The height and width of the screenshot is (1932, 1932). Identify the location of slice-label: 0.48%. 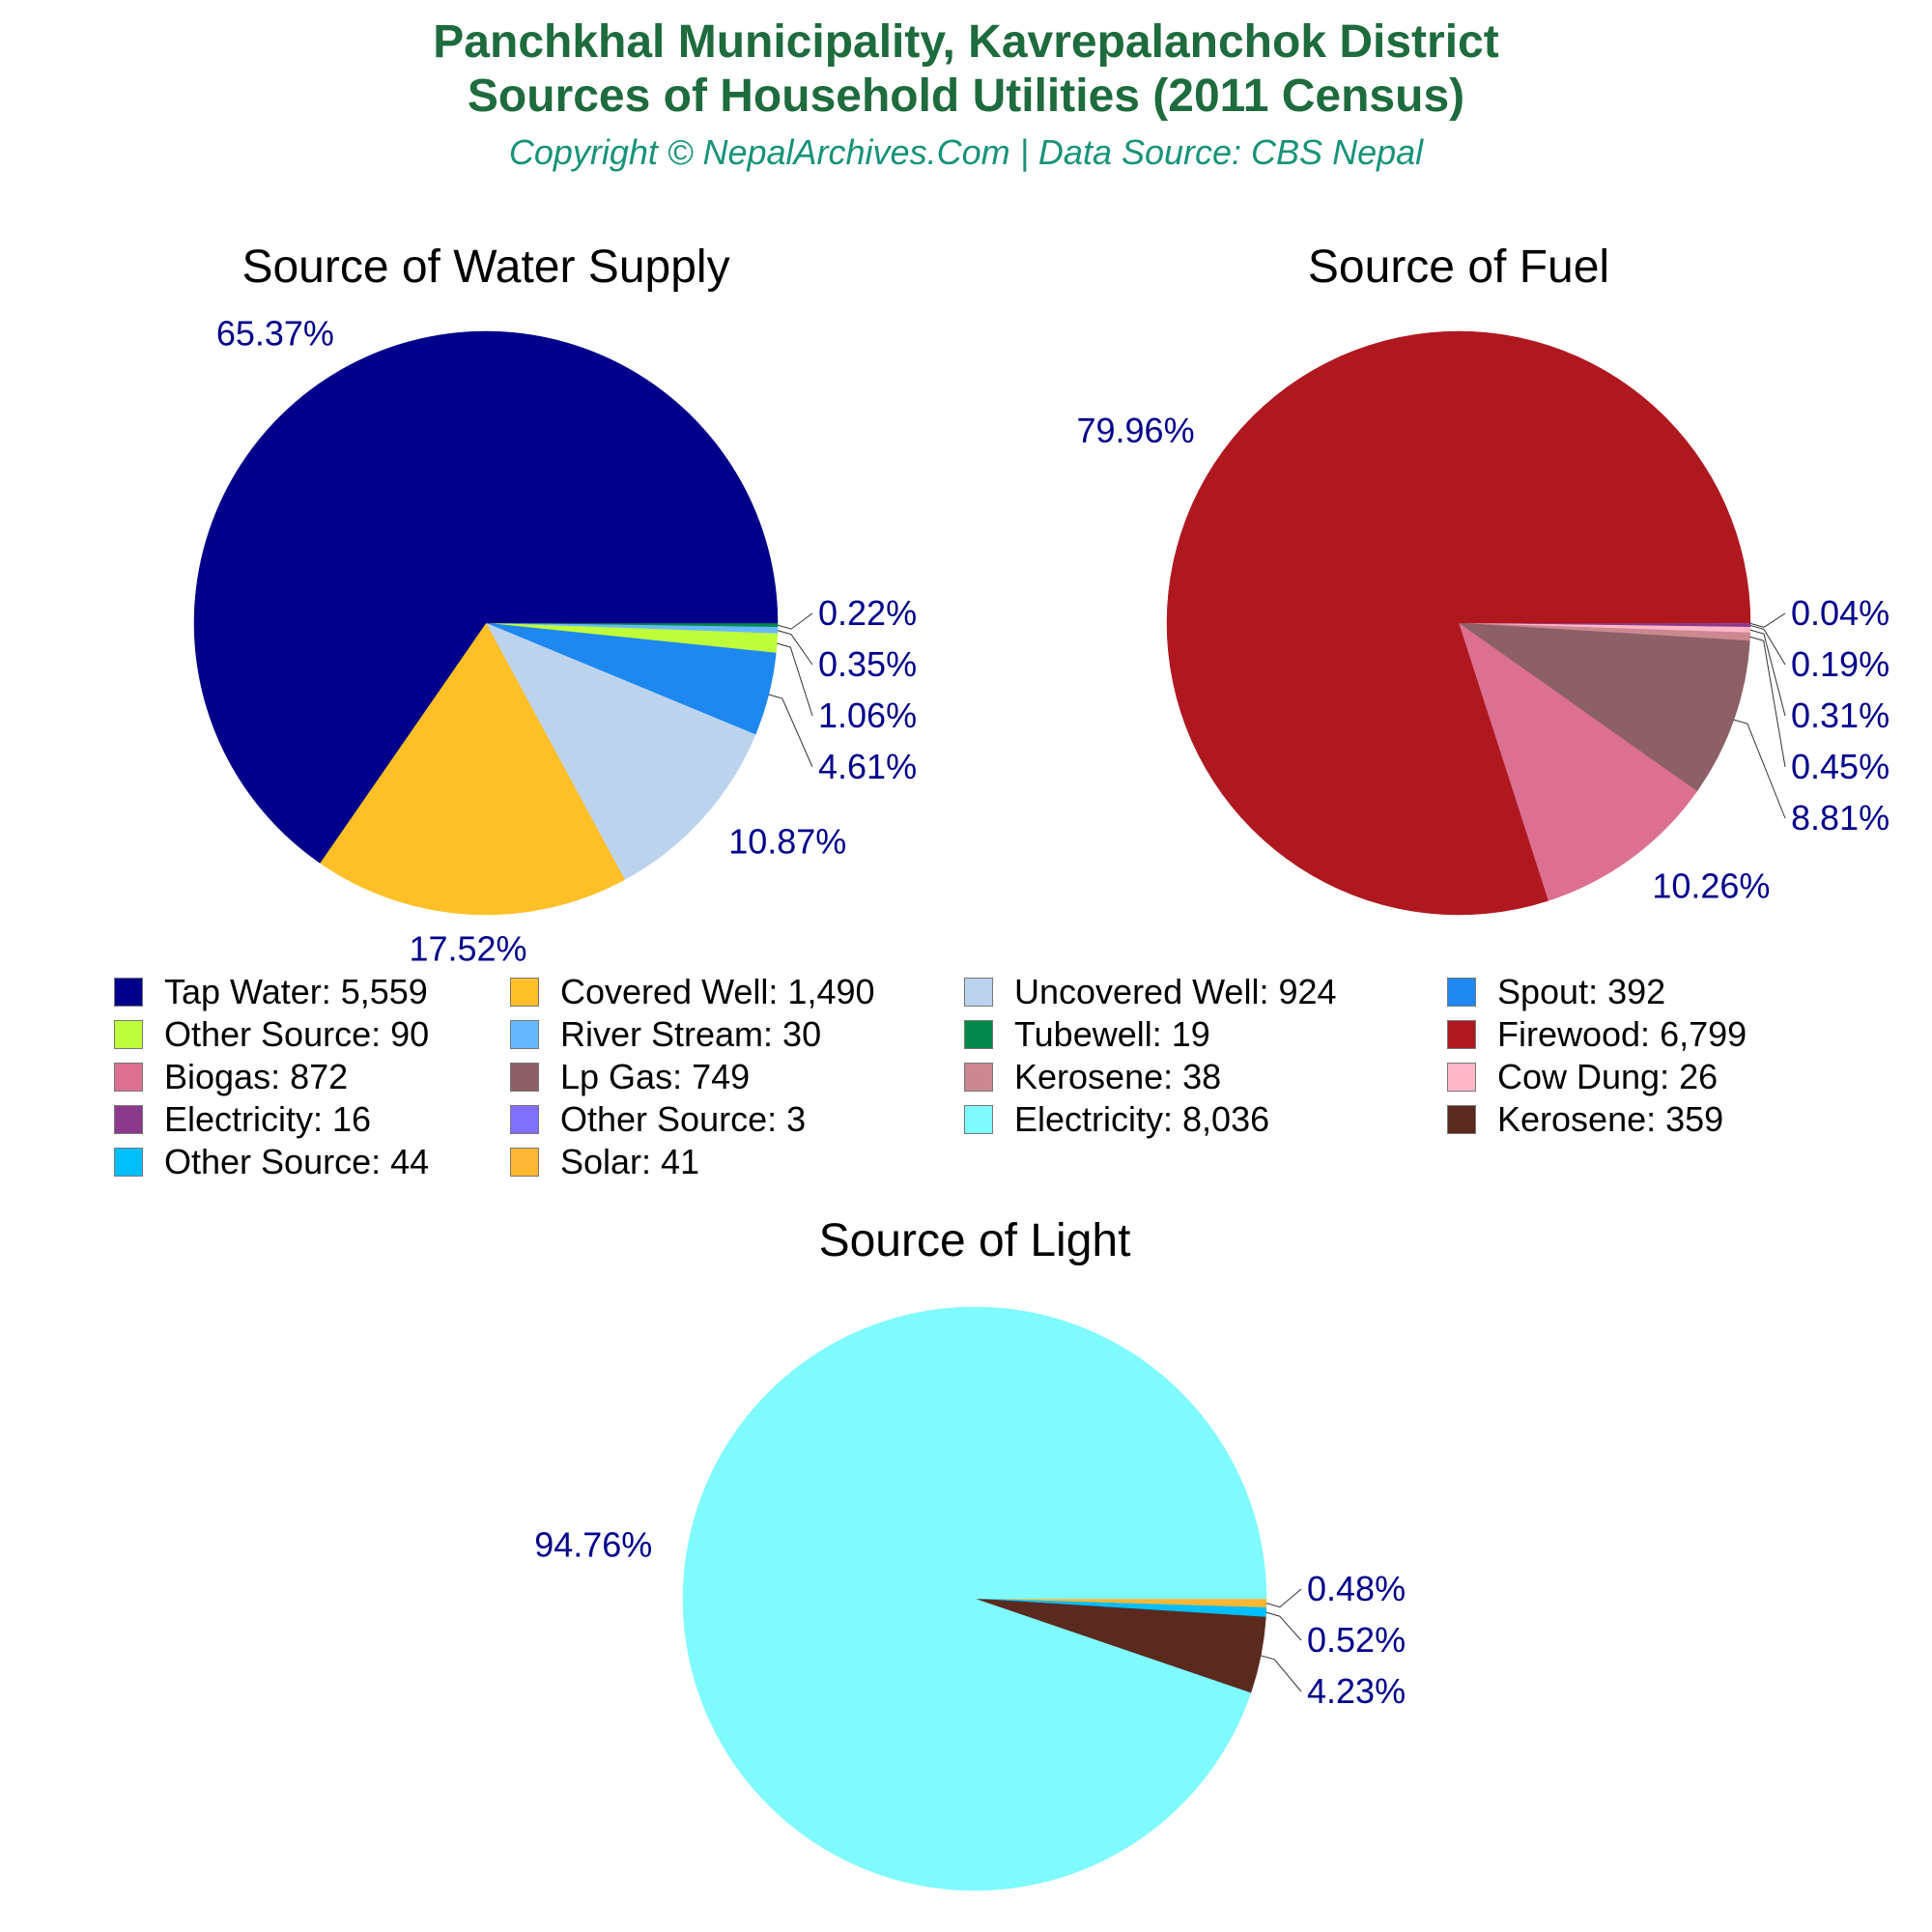
(1356, 1588).